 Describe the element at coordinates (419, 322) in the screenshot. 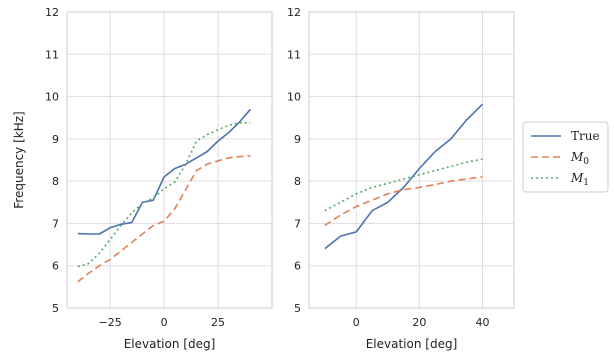

I see `x-tick-label: 20` at that location.